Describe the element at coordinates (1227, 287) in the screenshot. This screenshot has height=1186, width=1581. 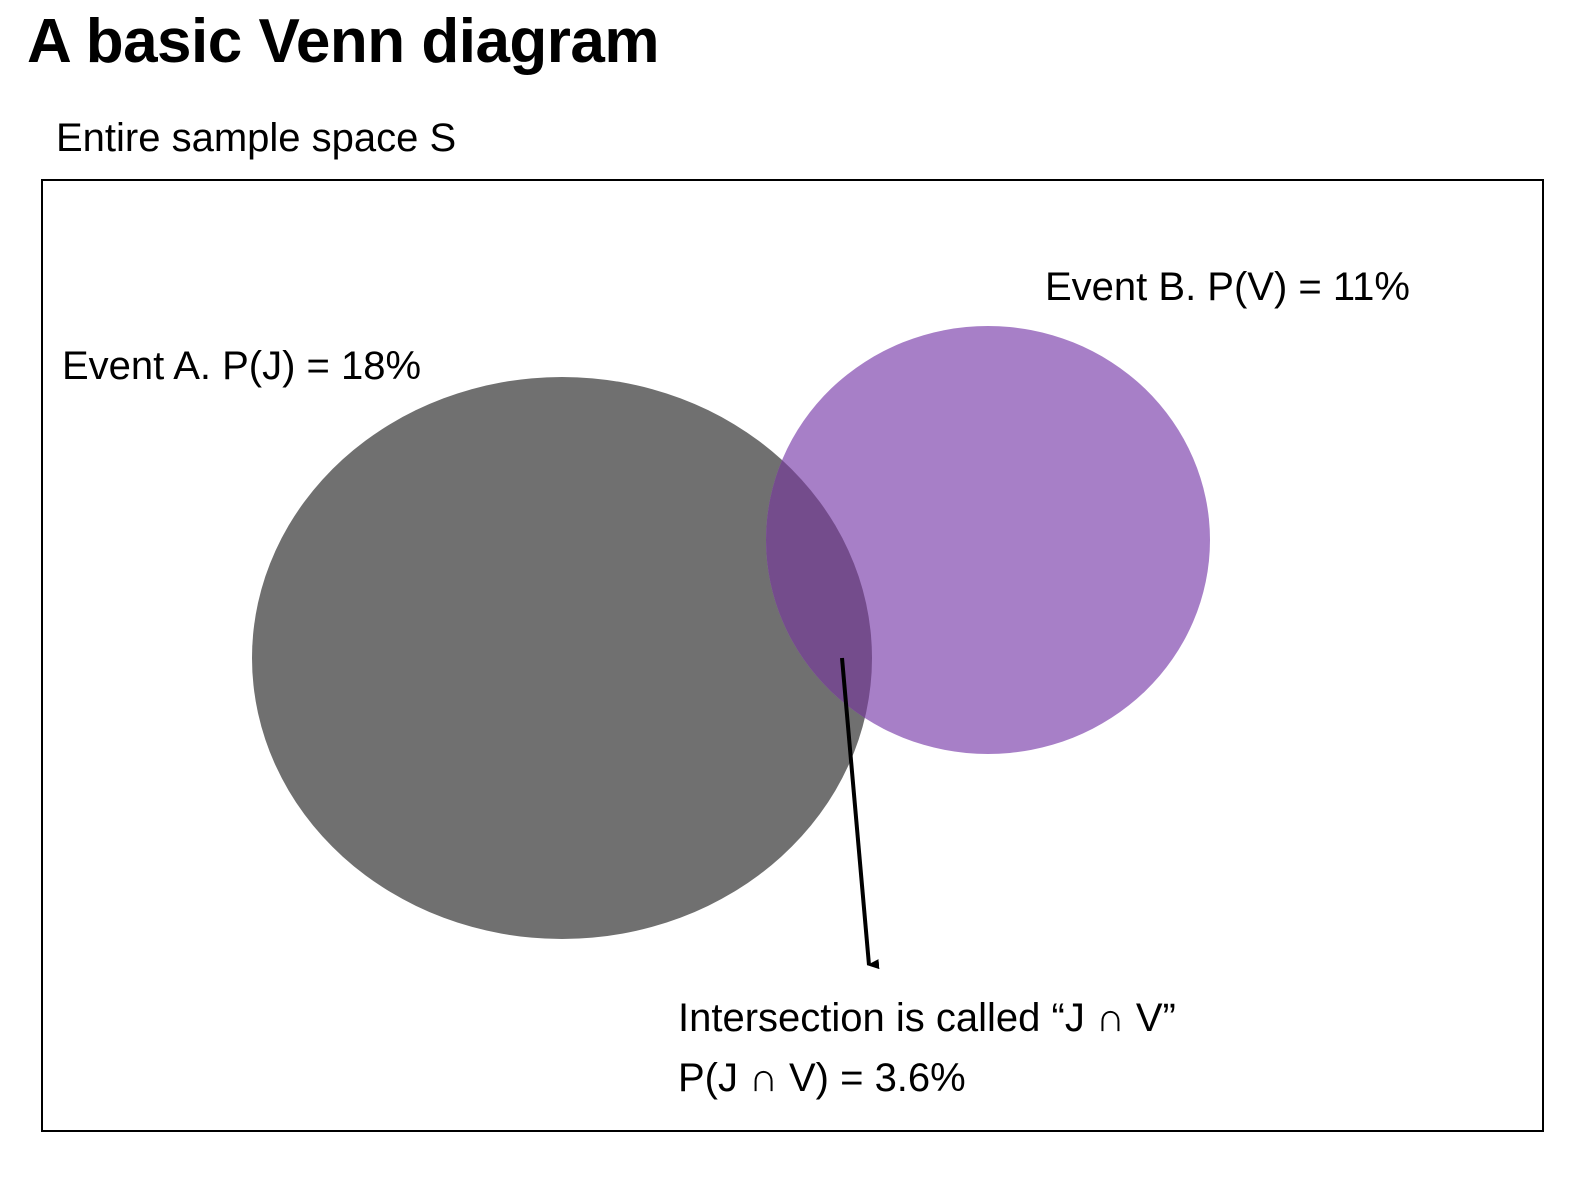
I see `event-b-label: Event B. P(V) = 11%` at that location.